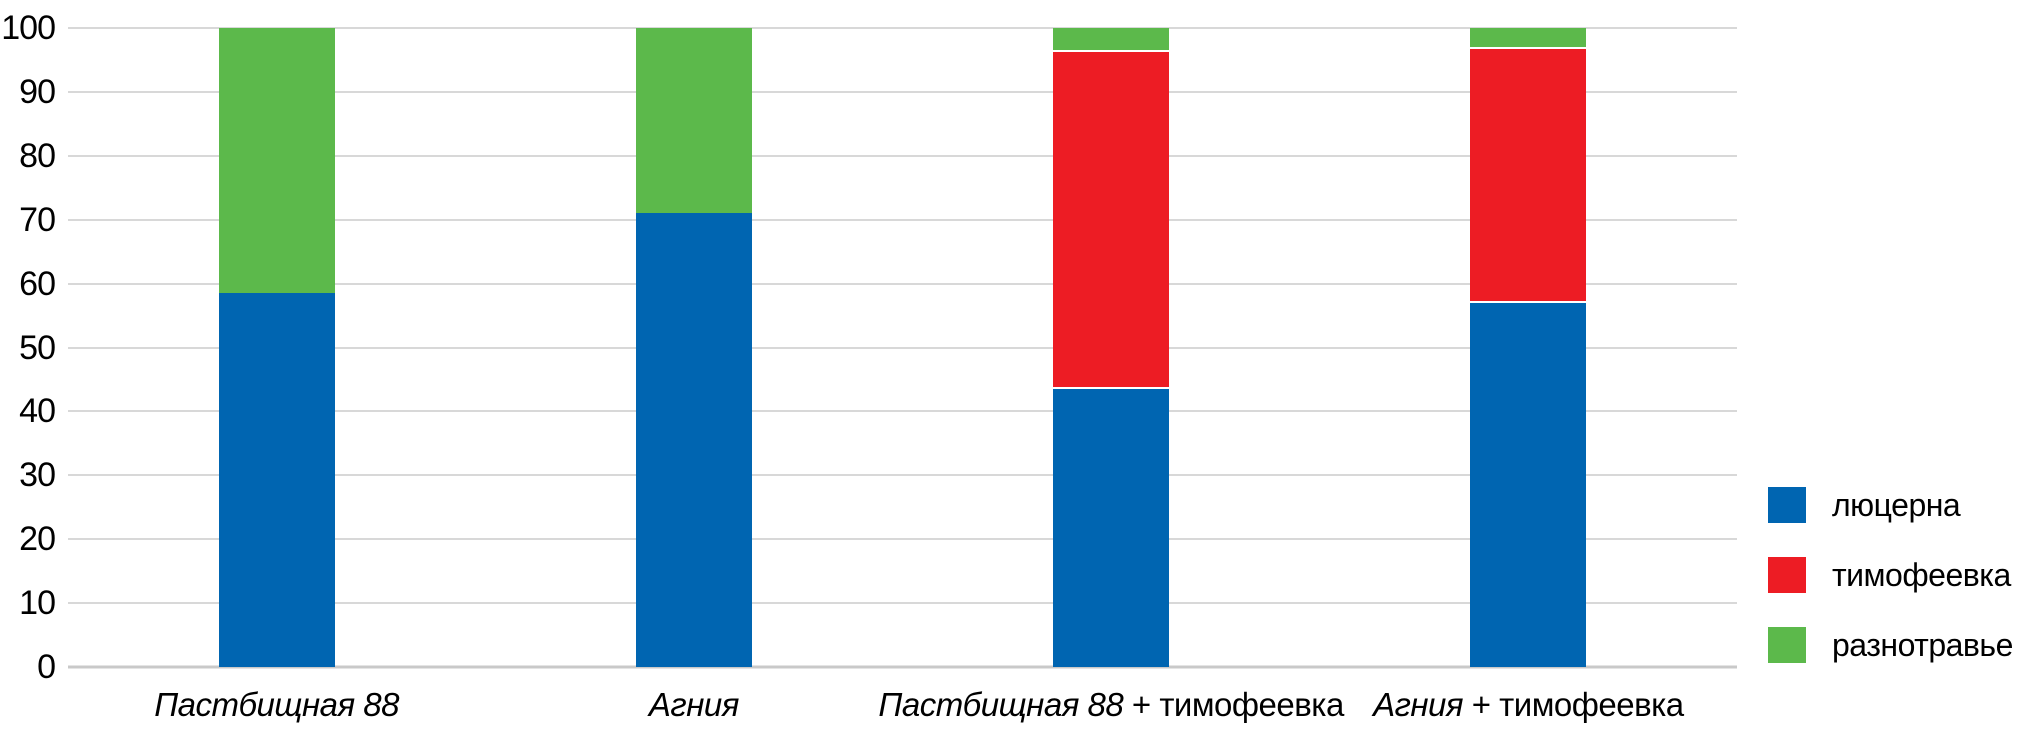 This screenshot has height=737, width=2017. I want to click on y-tick-label: 70, so click(37, 219).